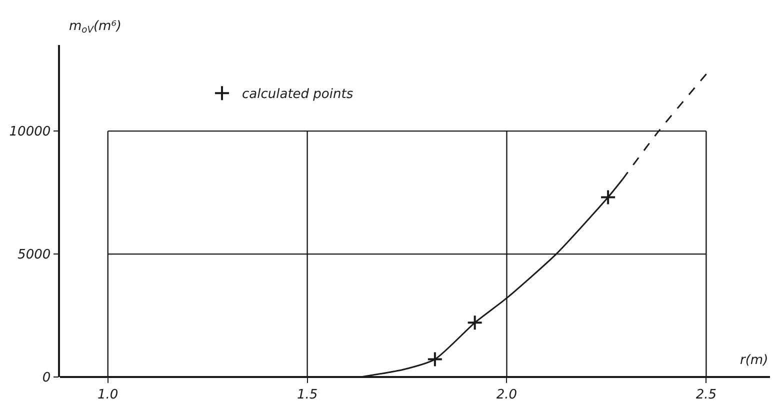 Image resolution: width=777 pixels, height=411 pixels. Describe the element at coordinates (34, 255) in the screenshot. I see `y-tick-label: 5000` at that location.